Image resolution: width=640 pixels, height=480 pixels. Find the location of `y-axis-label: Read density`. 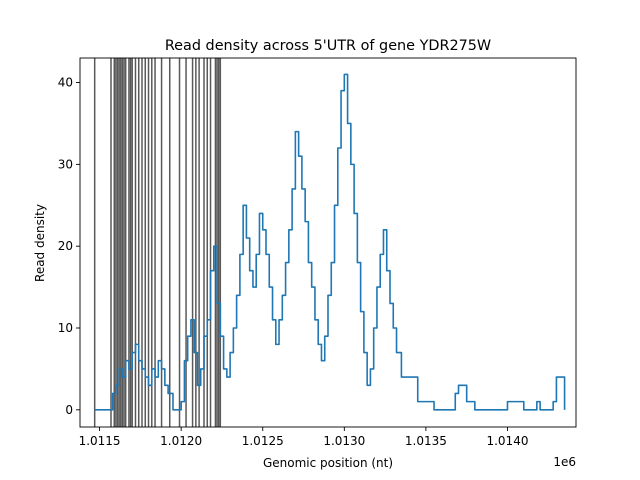

y-axis-label: Read density is located at coordinates (40, 243).